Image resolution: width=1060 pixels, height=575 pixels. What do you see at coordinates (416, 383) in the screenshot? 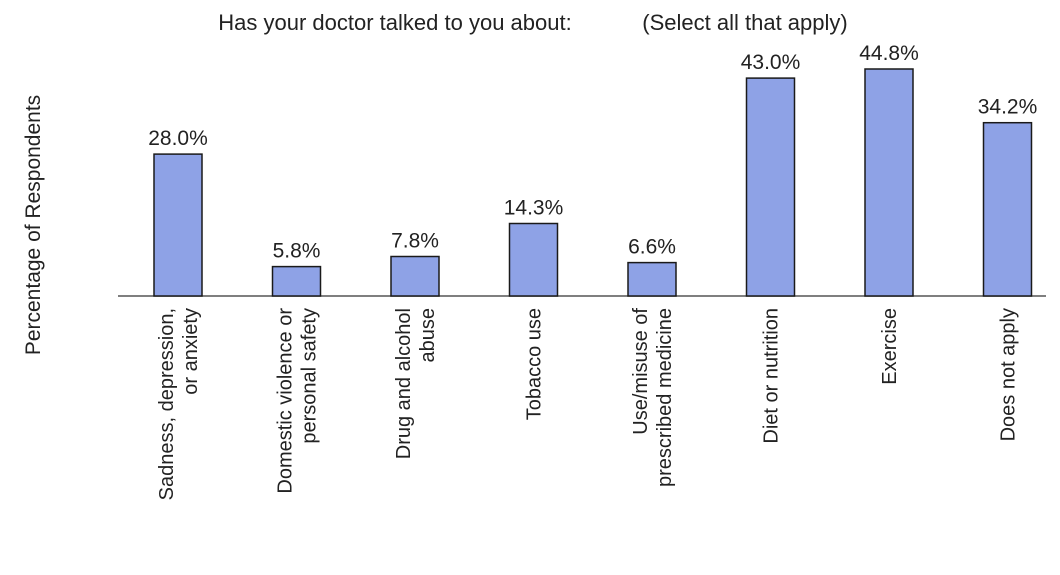
I see `category-label-2: Drug and alcohol abuse` at bounding box center [416, 383].